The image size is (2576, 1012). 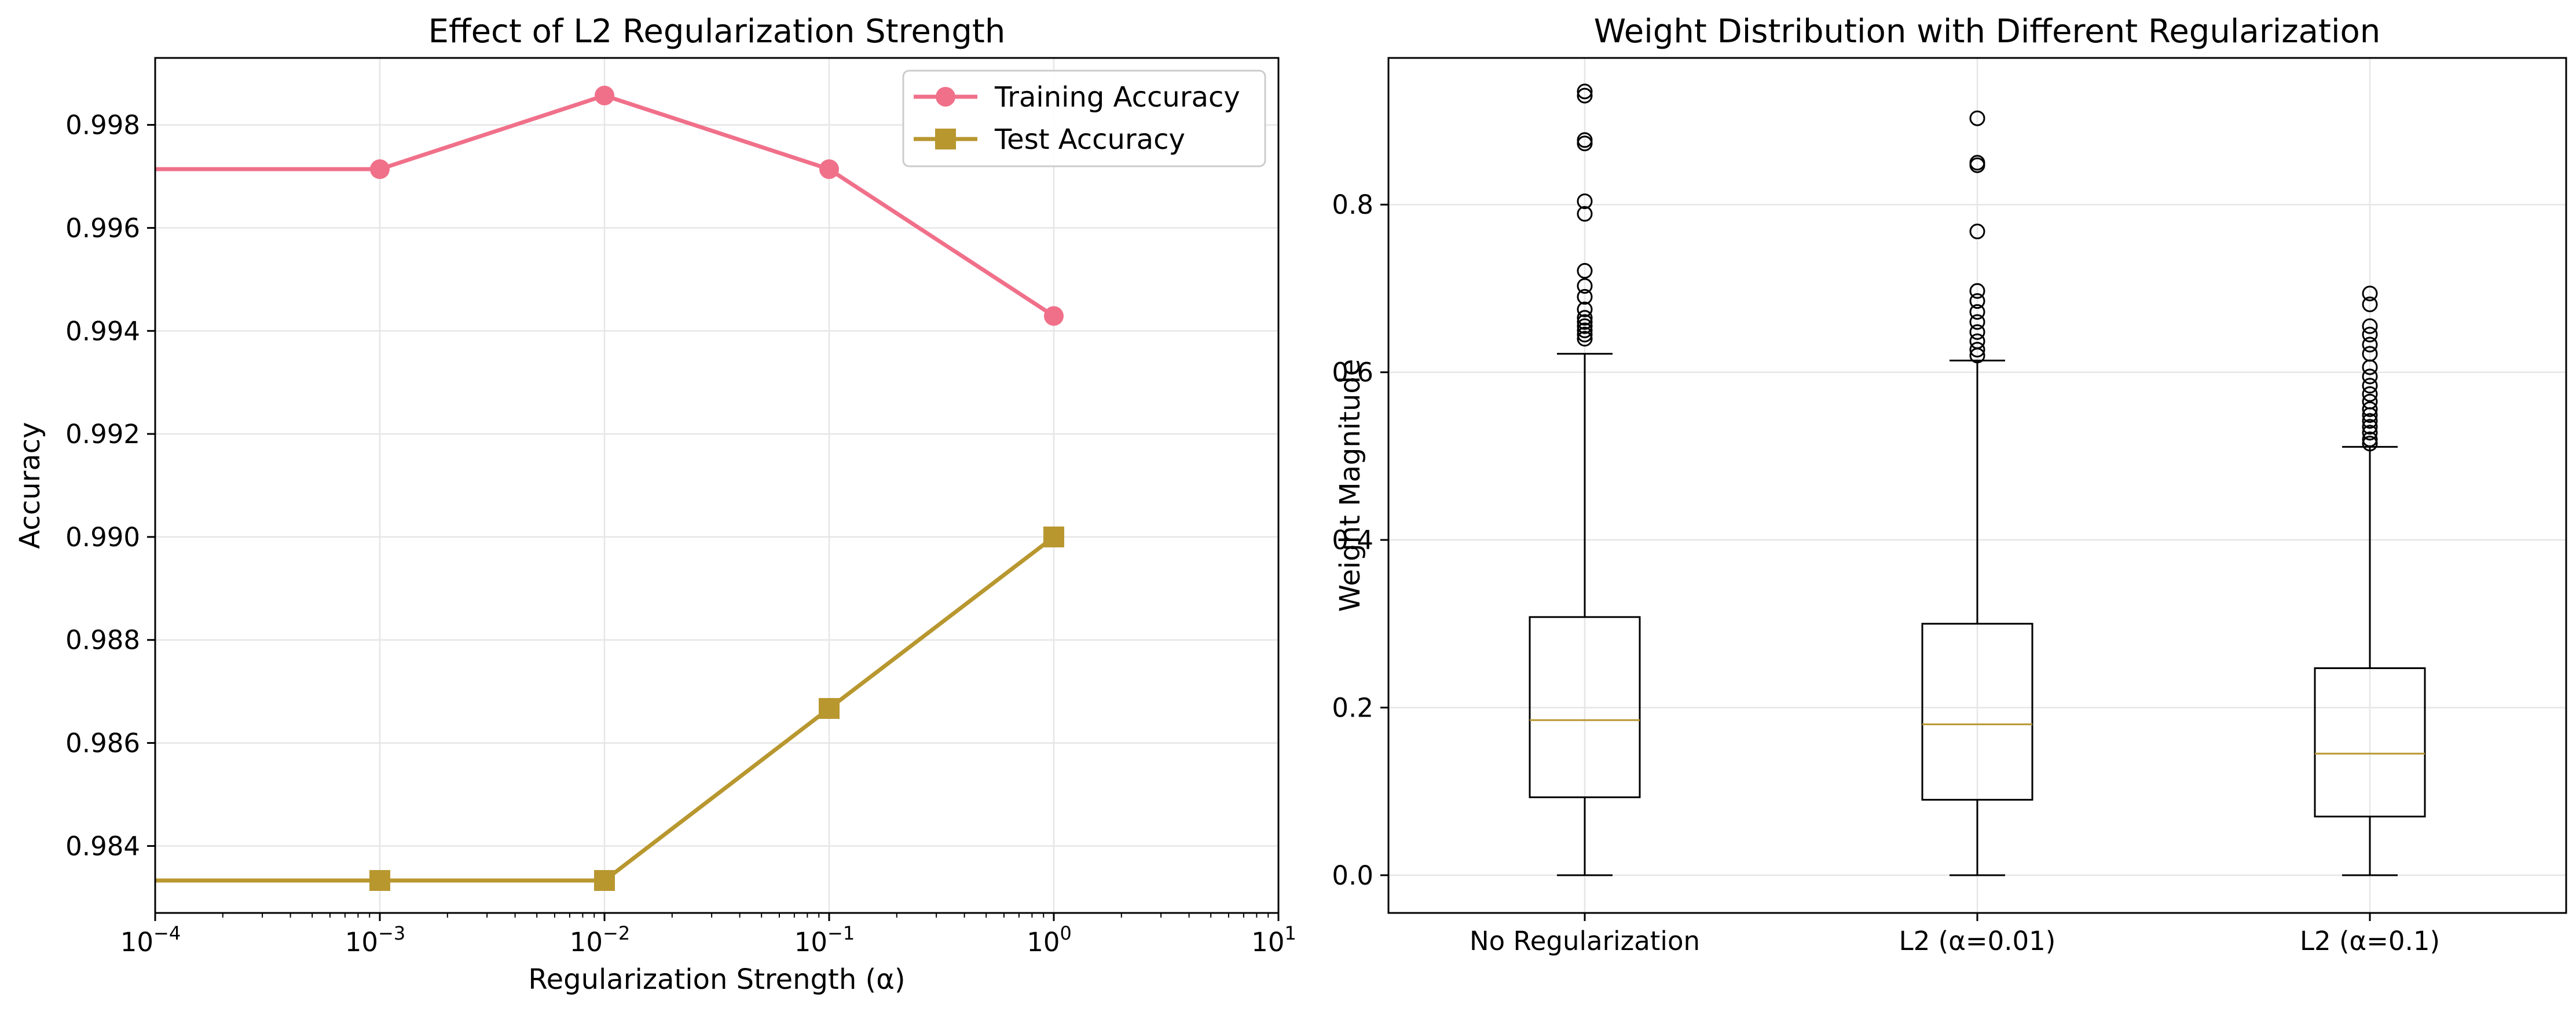 What do you see at coordinates (717, 31) in the screenshot?
I see `chart1-title: Effect of L2 Regularization Strength` at bounding box center [717, 31].